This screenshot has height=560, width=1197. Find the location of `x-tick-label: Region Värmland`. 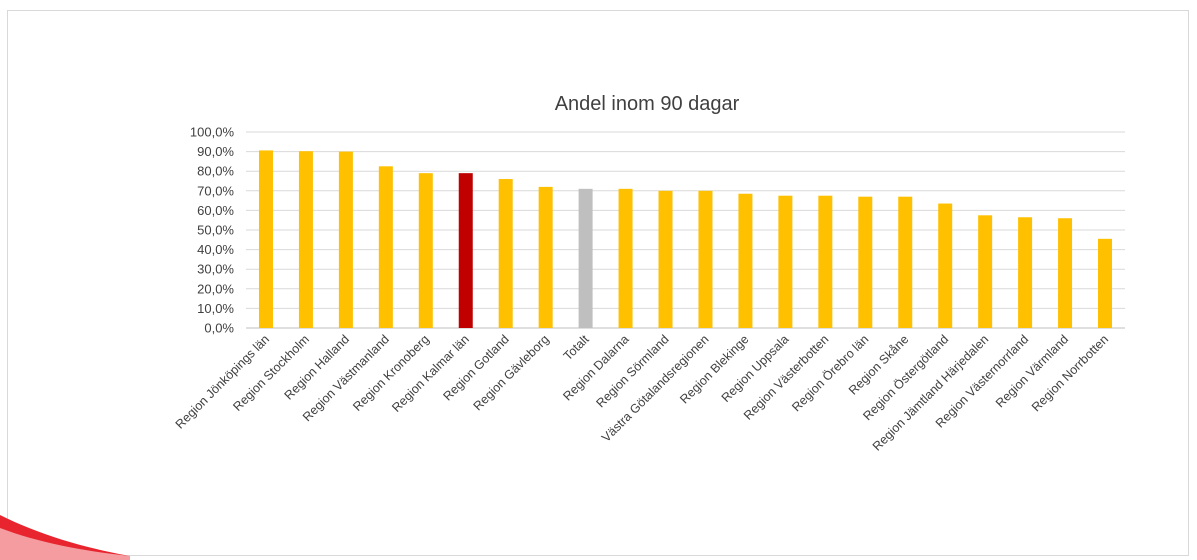

x-tick-label: Region Värmland is located at coordinates (1032, 371).